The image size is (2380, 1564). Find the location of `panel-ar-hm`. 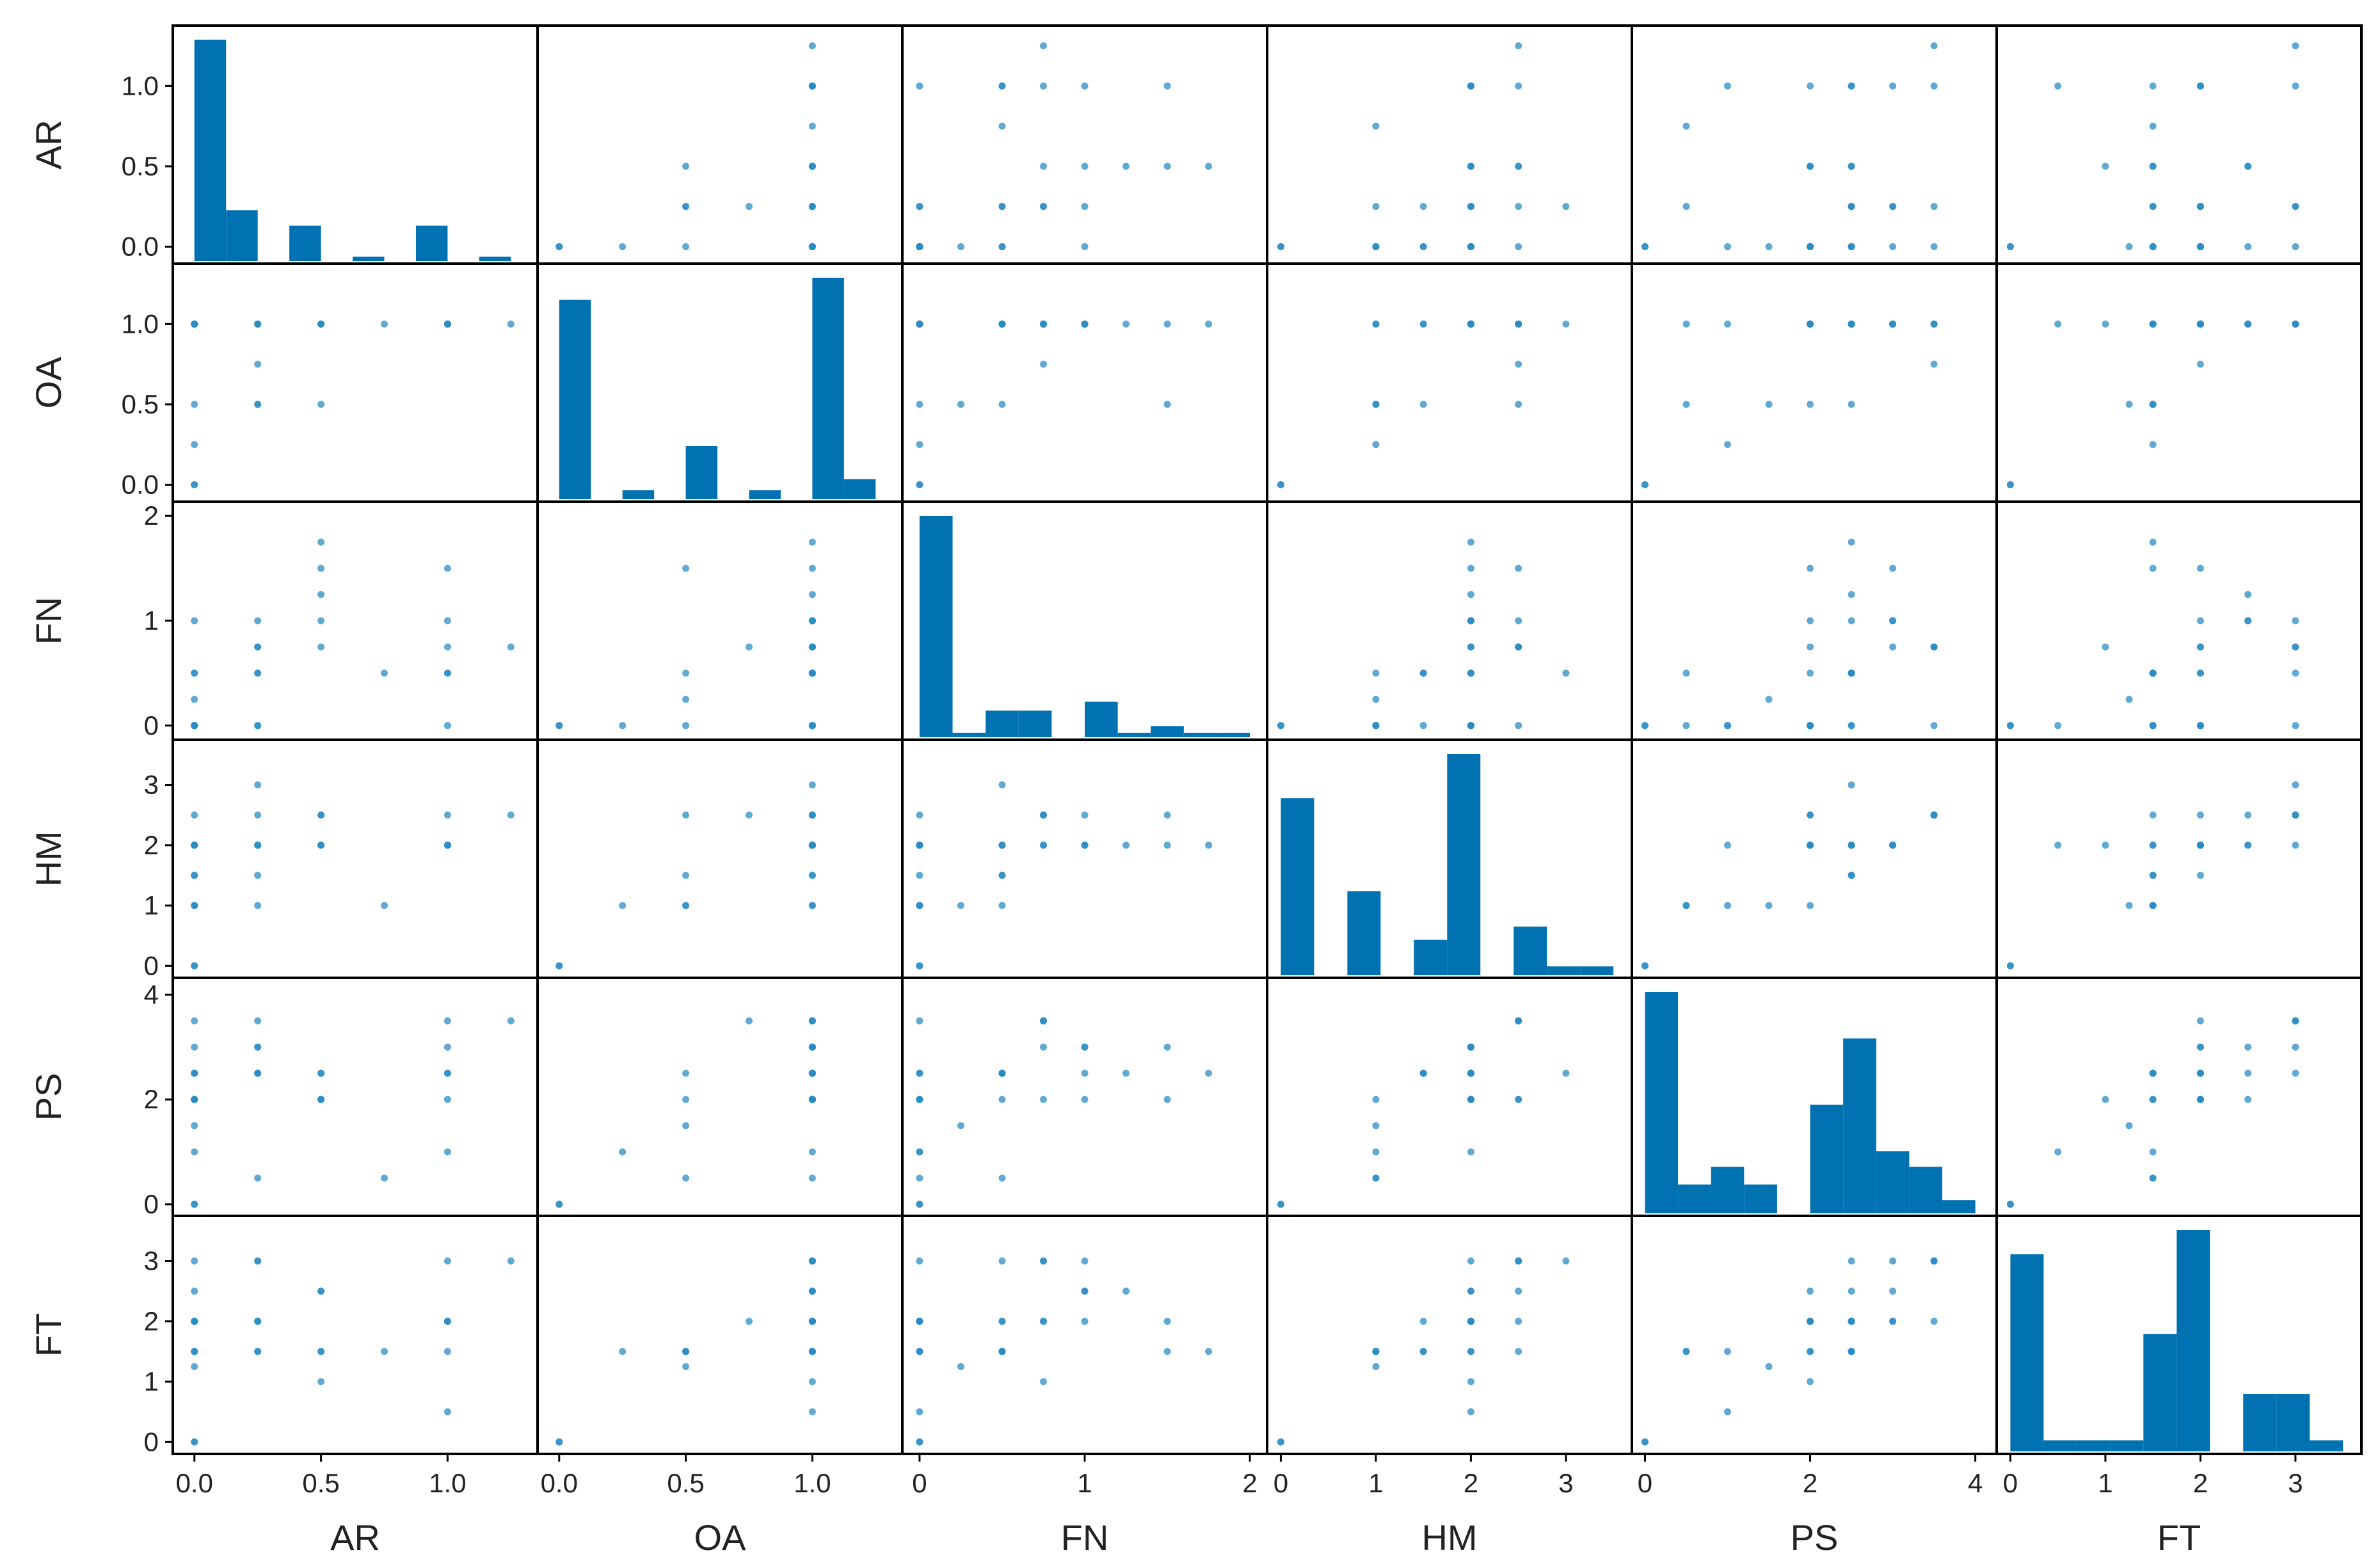

panel-ar-hm is located at coordinates (1449, 145).